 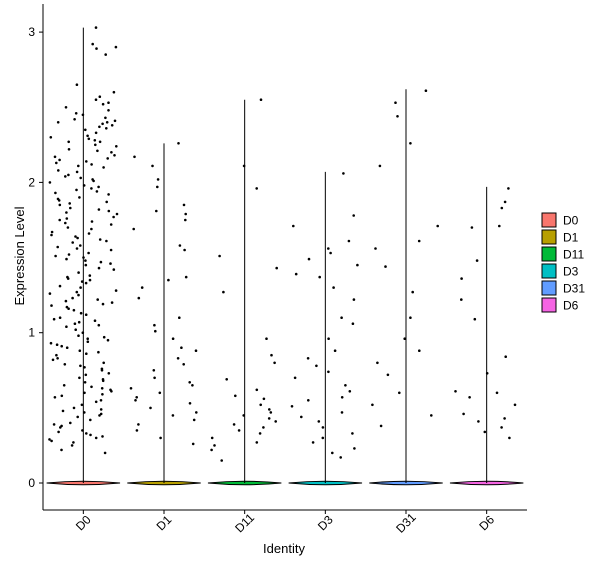 What do you see at coordinates (563, 262) in the screenshot?
I see `legend: D0 D1 D11 D3 D31 D6` at bounding box center [563, 262].